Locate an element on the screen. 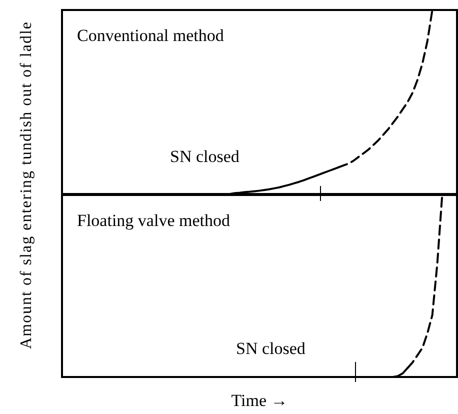 This screenshot has height=414, width=458. y-axis-title: Amount of slag entering tundish out of ladle is located at coordinates (26, 186).